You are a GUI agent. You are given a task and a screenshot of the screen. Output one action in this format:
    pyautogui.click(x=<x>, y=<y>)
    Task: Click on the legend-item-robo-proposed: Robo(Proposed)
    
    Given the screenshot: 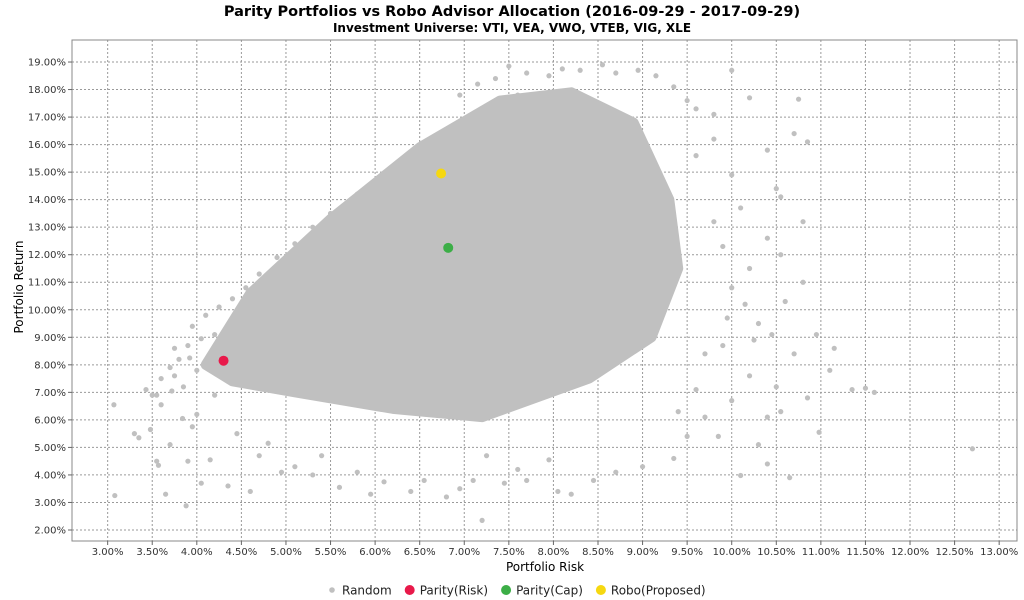 What is the action you would take?
    pyautogui.click(x=650, y=591)
    